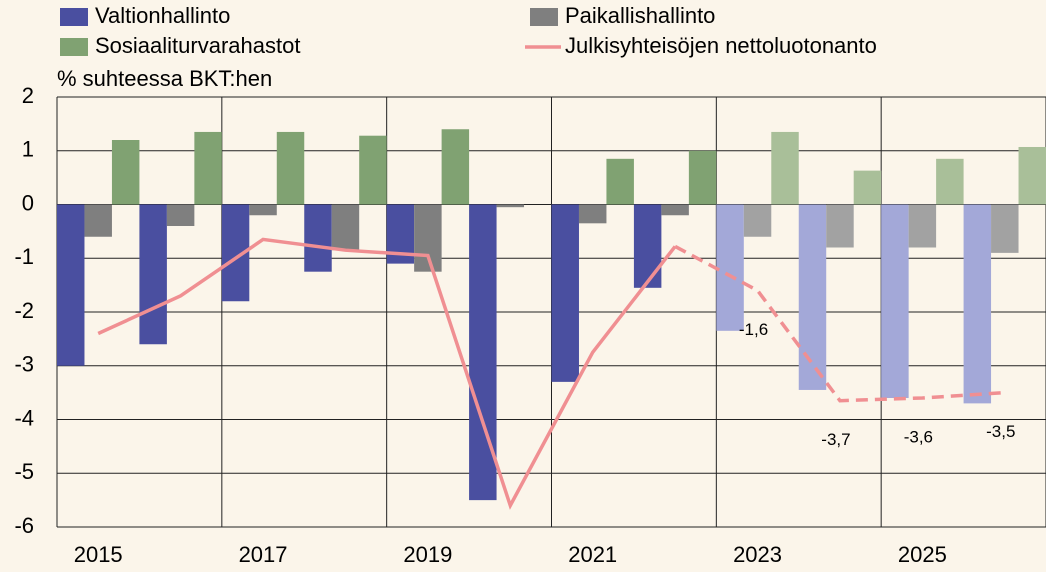 This screenshot has height=572, width=1046. I want to click on legend-label: Paikallishallinto, so click(640, 15).